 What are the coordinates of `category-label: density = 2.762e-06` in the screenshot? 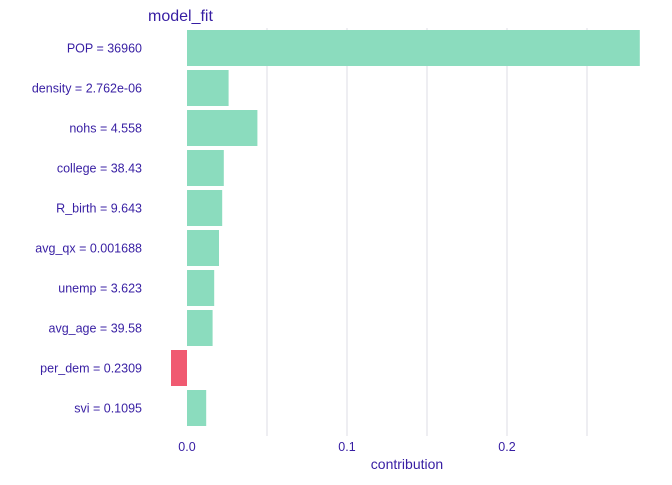 It's located at (87, 89).